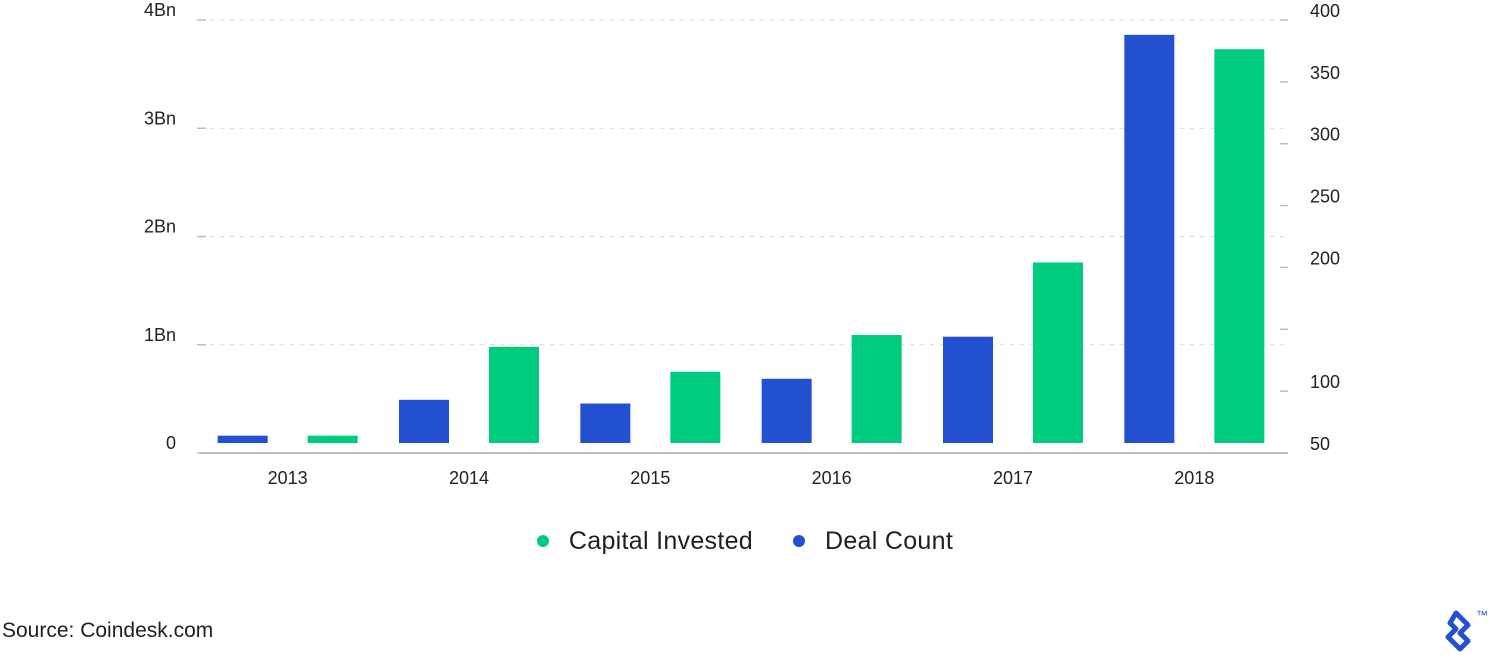  I want to click on x-axis-label-2017: 2017, so click(1013, 478).